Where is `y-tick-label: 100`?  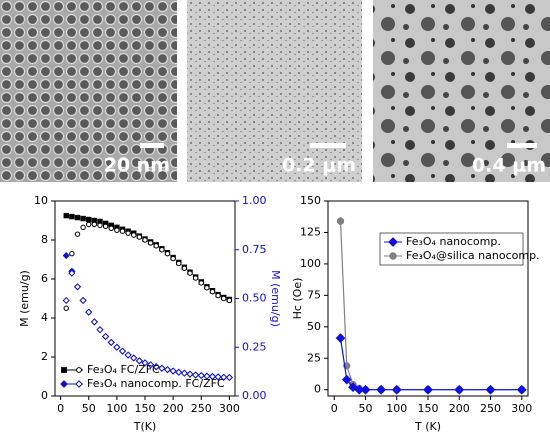
y-tick-label: 100 is located at coordinates (310, 263).